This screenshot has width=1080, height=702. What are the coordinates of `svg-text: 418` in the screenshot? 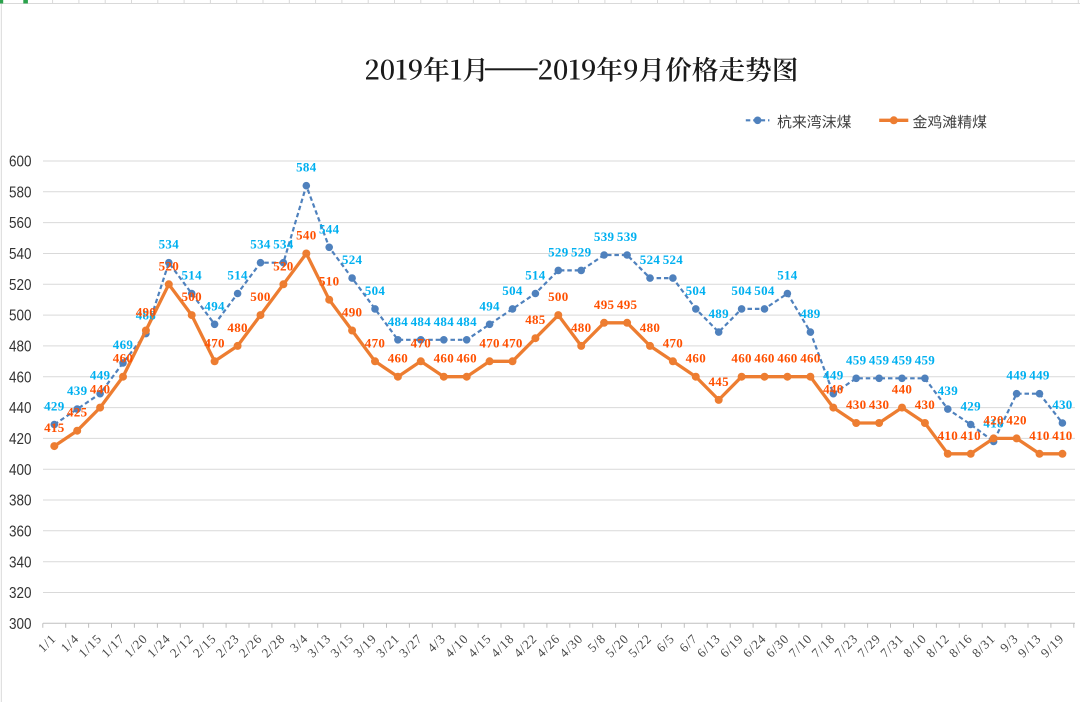 It's located at (993, 423).